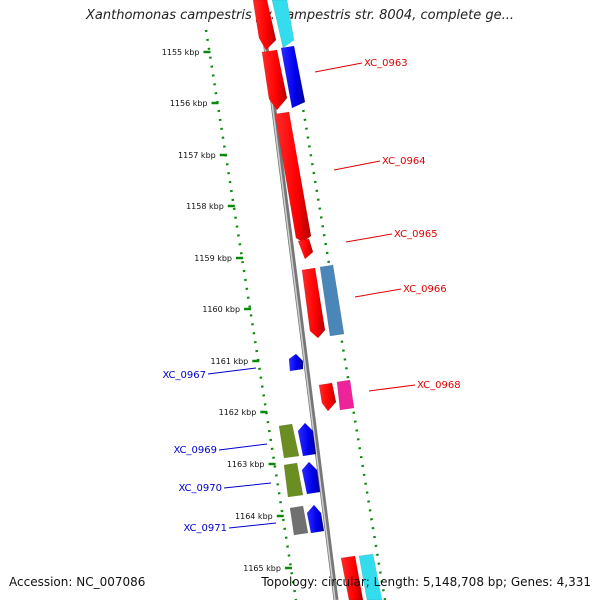  What do you see at coordinates (197, 155) in the screenshot?
I see `tick-label: 1157 kbp` at bounding box center [197, 155].